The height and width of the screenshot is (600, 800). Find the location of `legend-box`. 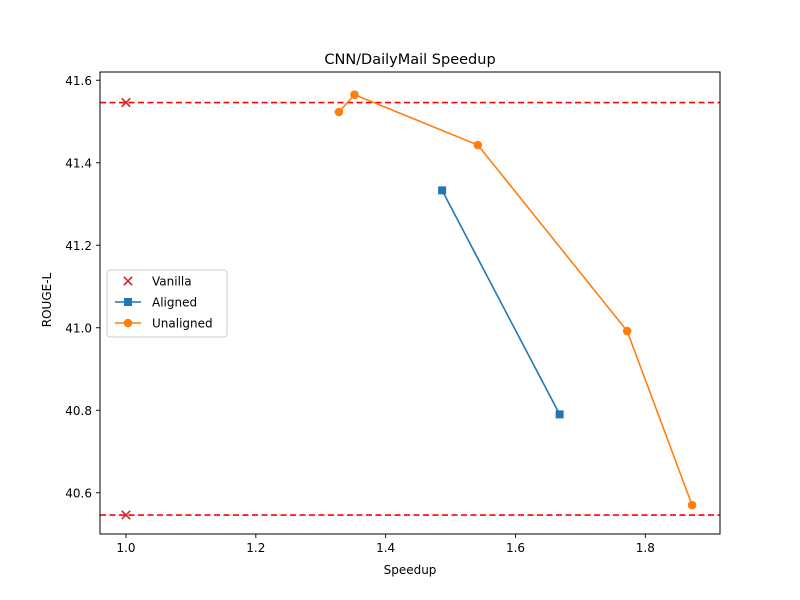

legend-box is located at coordinates (167, 303).